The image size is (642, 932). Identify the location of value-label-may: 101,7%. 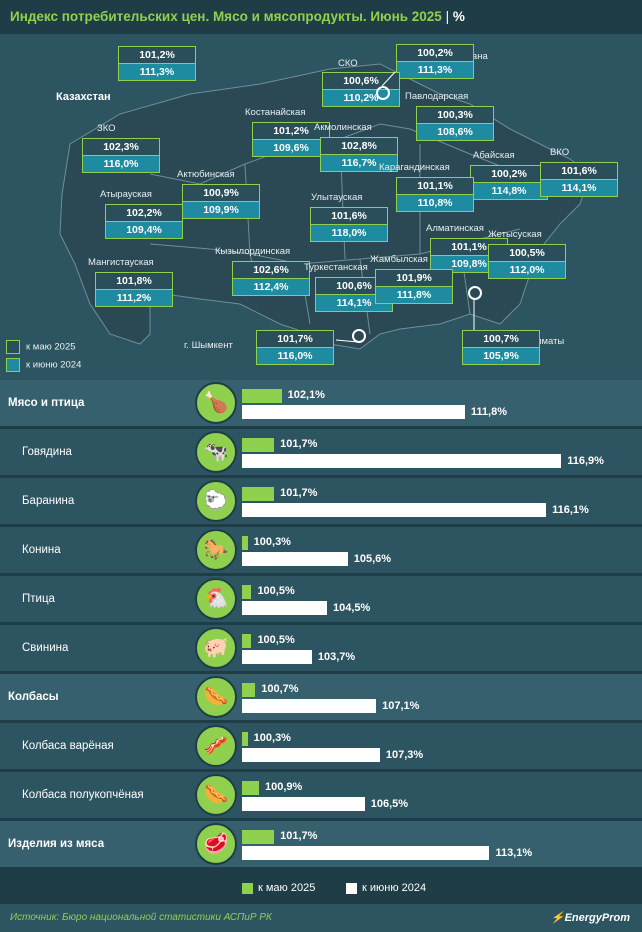
(299, 836).